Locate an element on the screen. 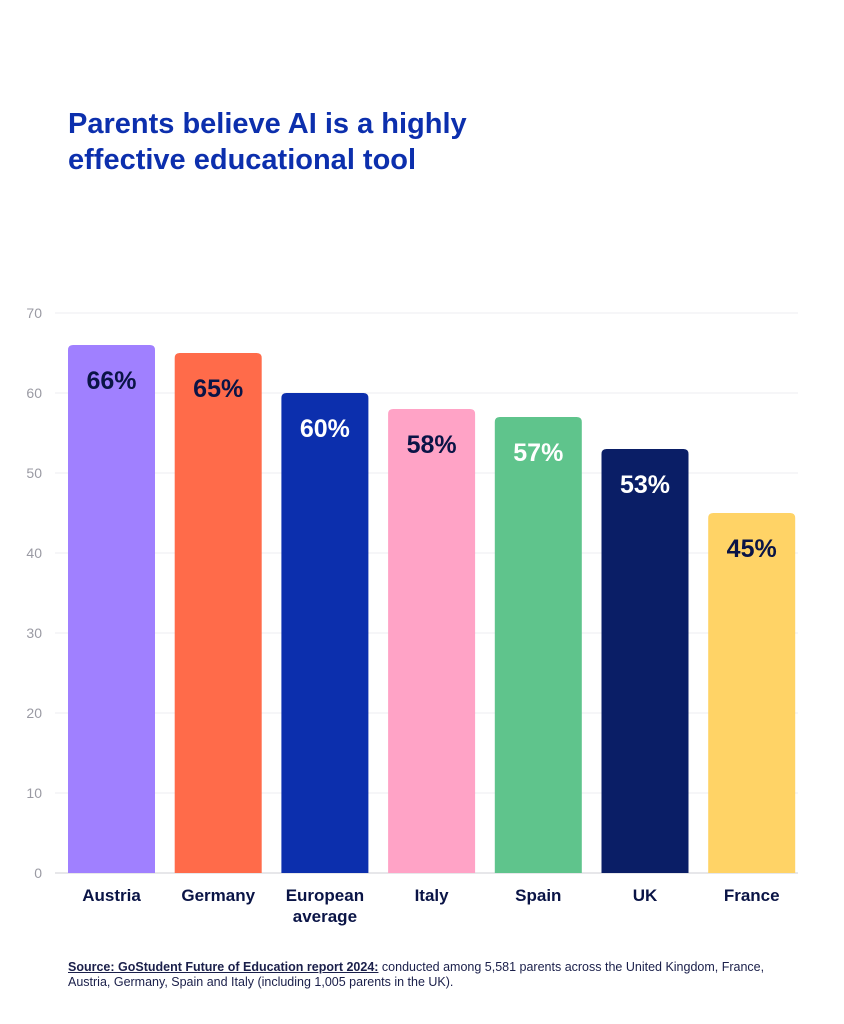 Image resolution: width=844 pixels, height=1024 pixels. bar-france is located at coordinates (752, 693).